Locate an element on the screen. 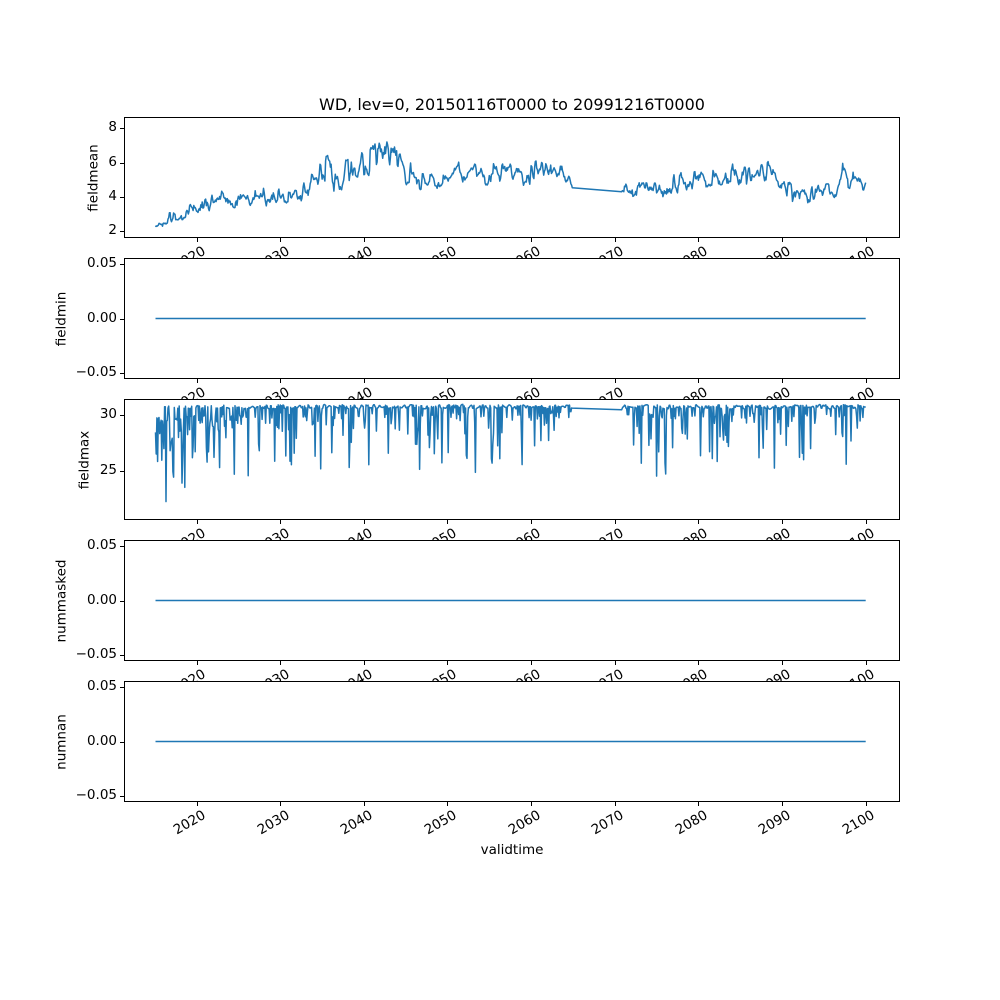  y-axis-label-numnan: numnan is located at coordinates (61, 741).